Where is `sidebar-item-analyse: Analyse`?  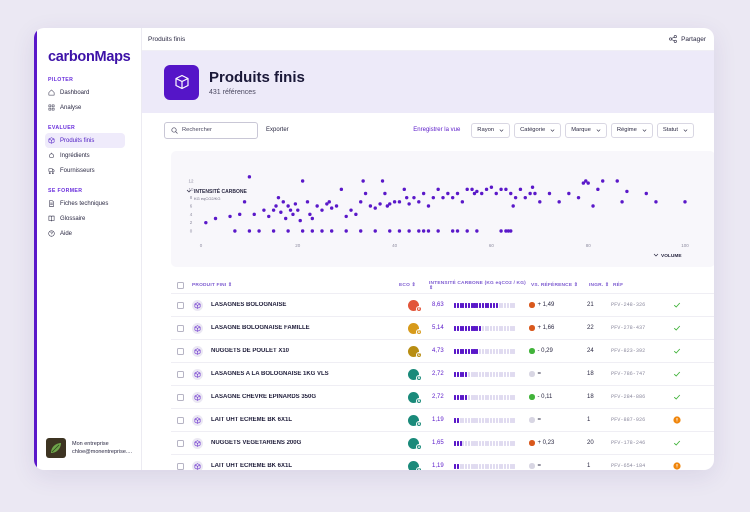
sidebar-item-analyse: Analyse is located at coordinates (85, 107).